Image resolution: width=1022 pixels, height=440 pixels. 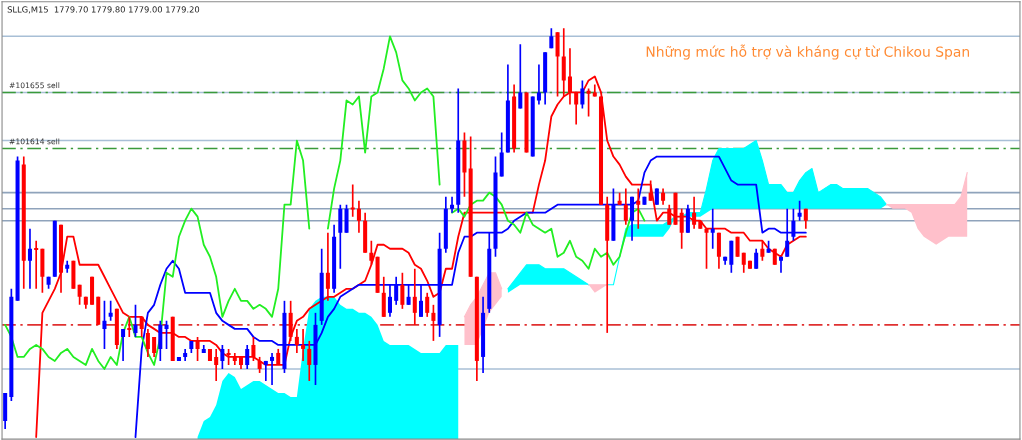 I want to click on chart-title: SLLG,M15 1779.70 1779.80 1779.00 1779.20, so click(x=103, y=10).